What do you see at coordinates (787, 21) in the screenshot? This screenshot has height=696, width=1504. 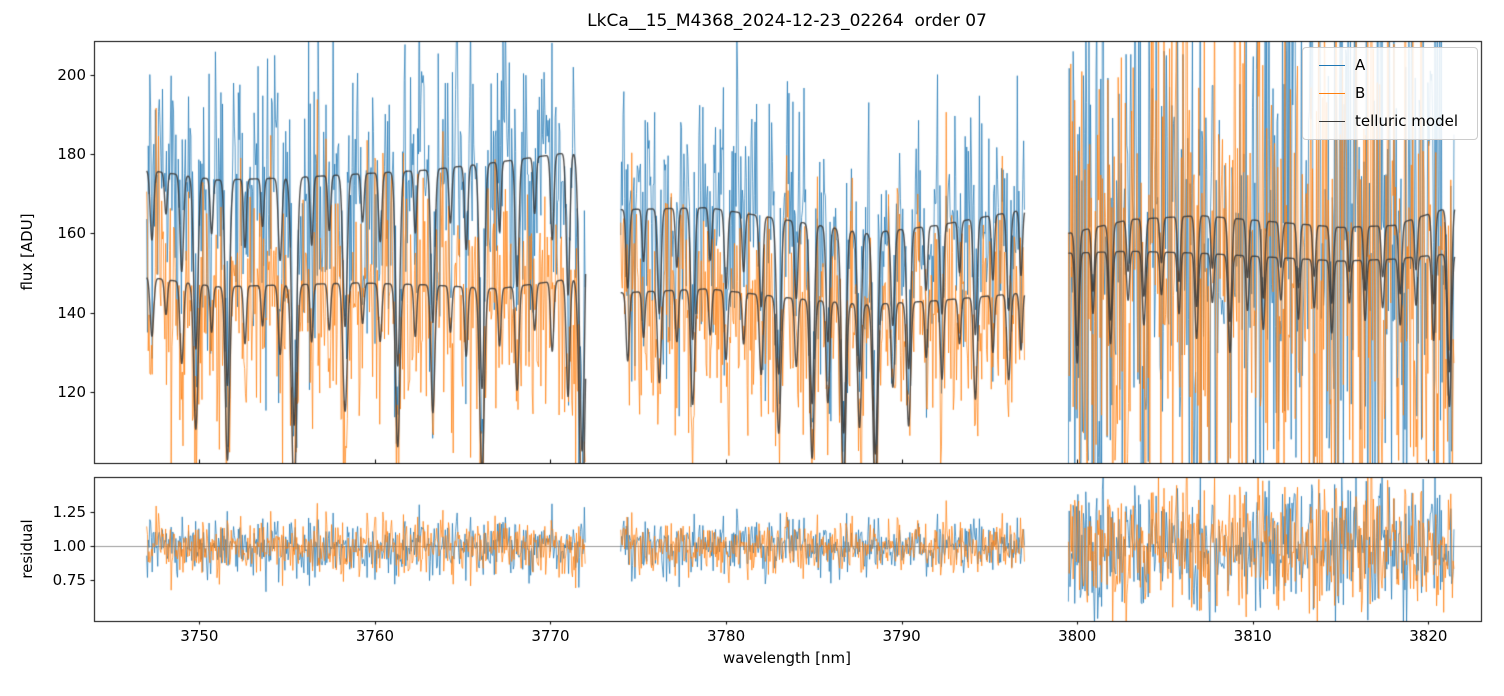 I see `plot-title: LkCa__15_M4368_2024-12-23_02264 order 07` at bounding box center [787, 21].